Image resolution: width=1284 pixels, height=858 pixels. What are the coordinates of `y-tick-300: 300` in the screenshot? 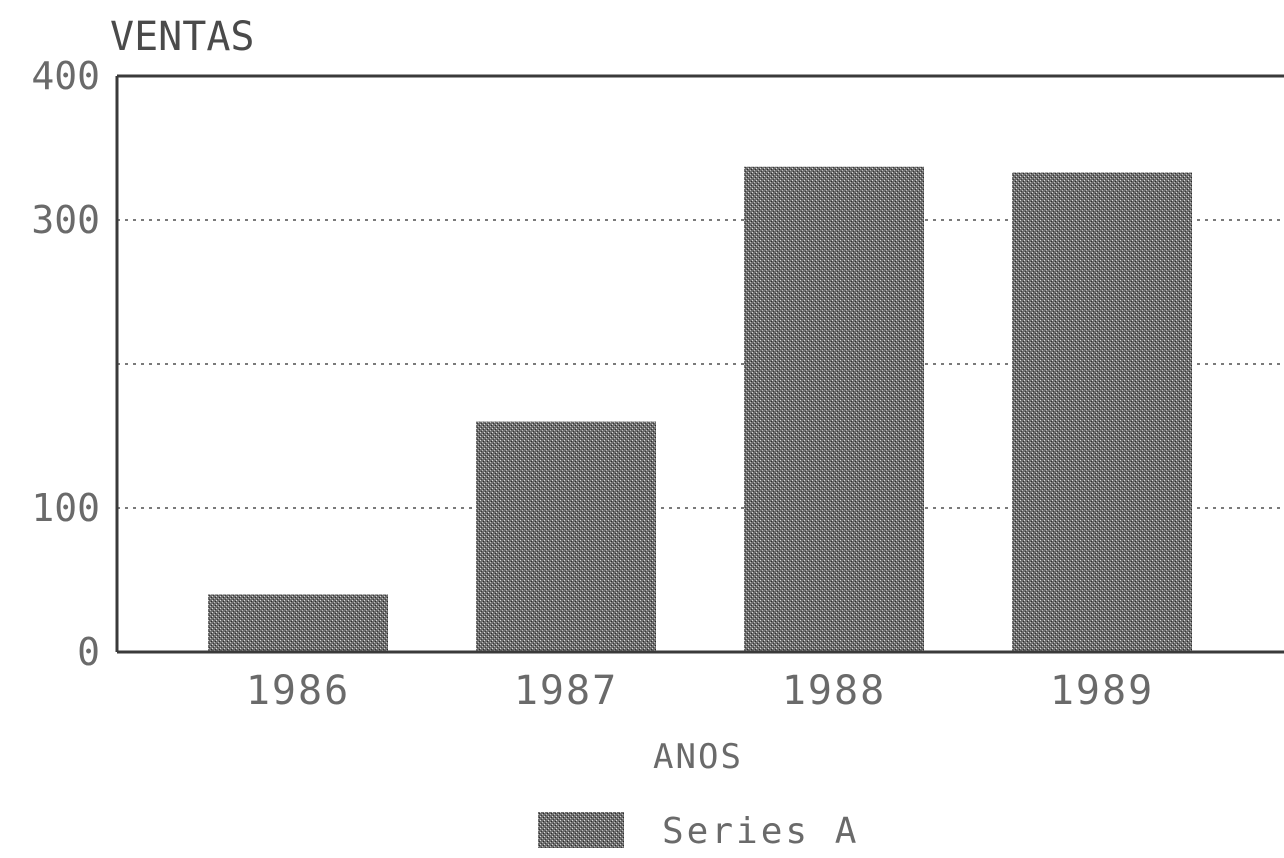 It's located at (65, 220).